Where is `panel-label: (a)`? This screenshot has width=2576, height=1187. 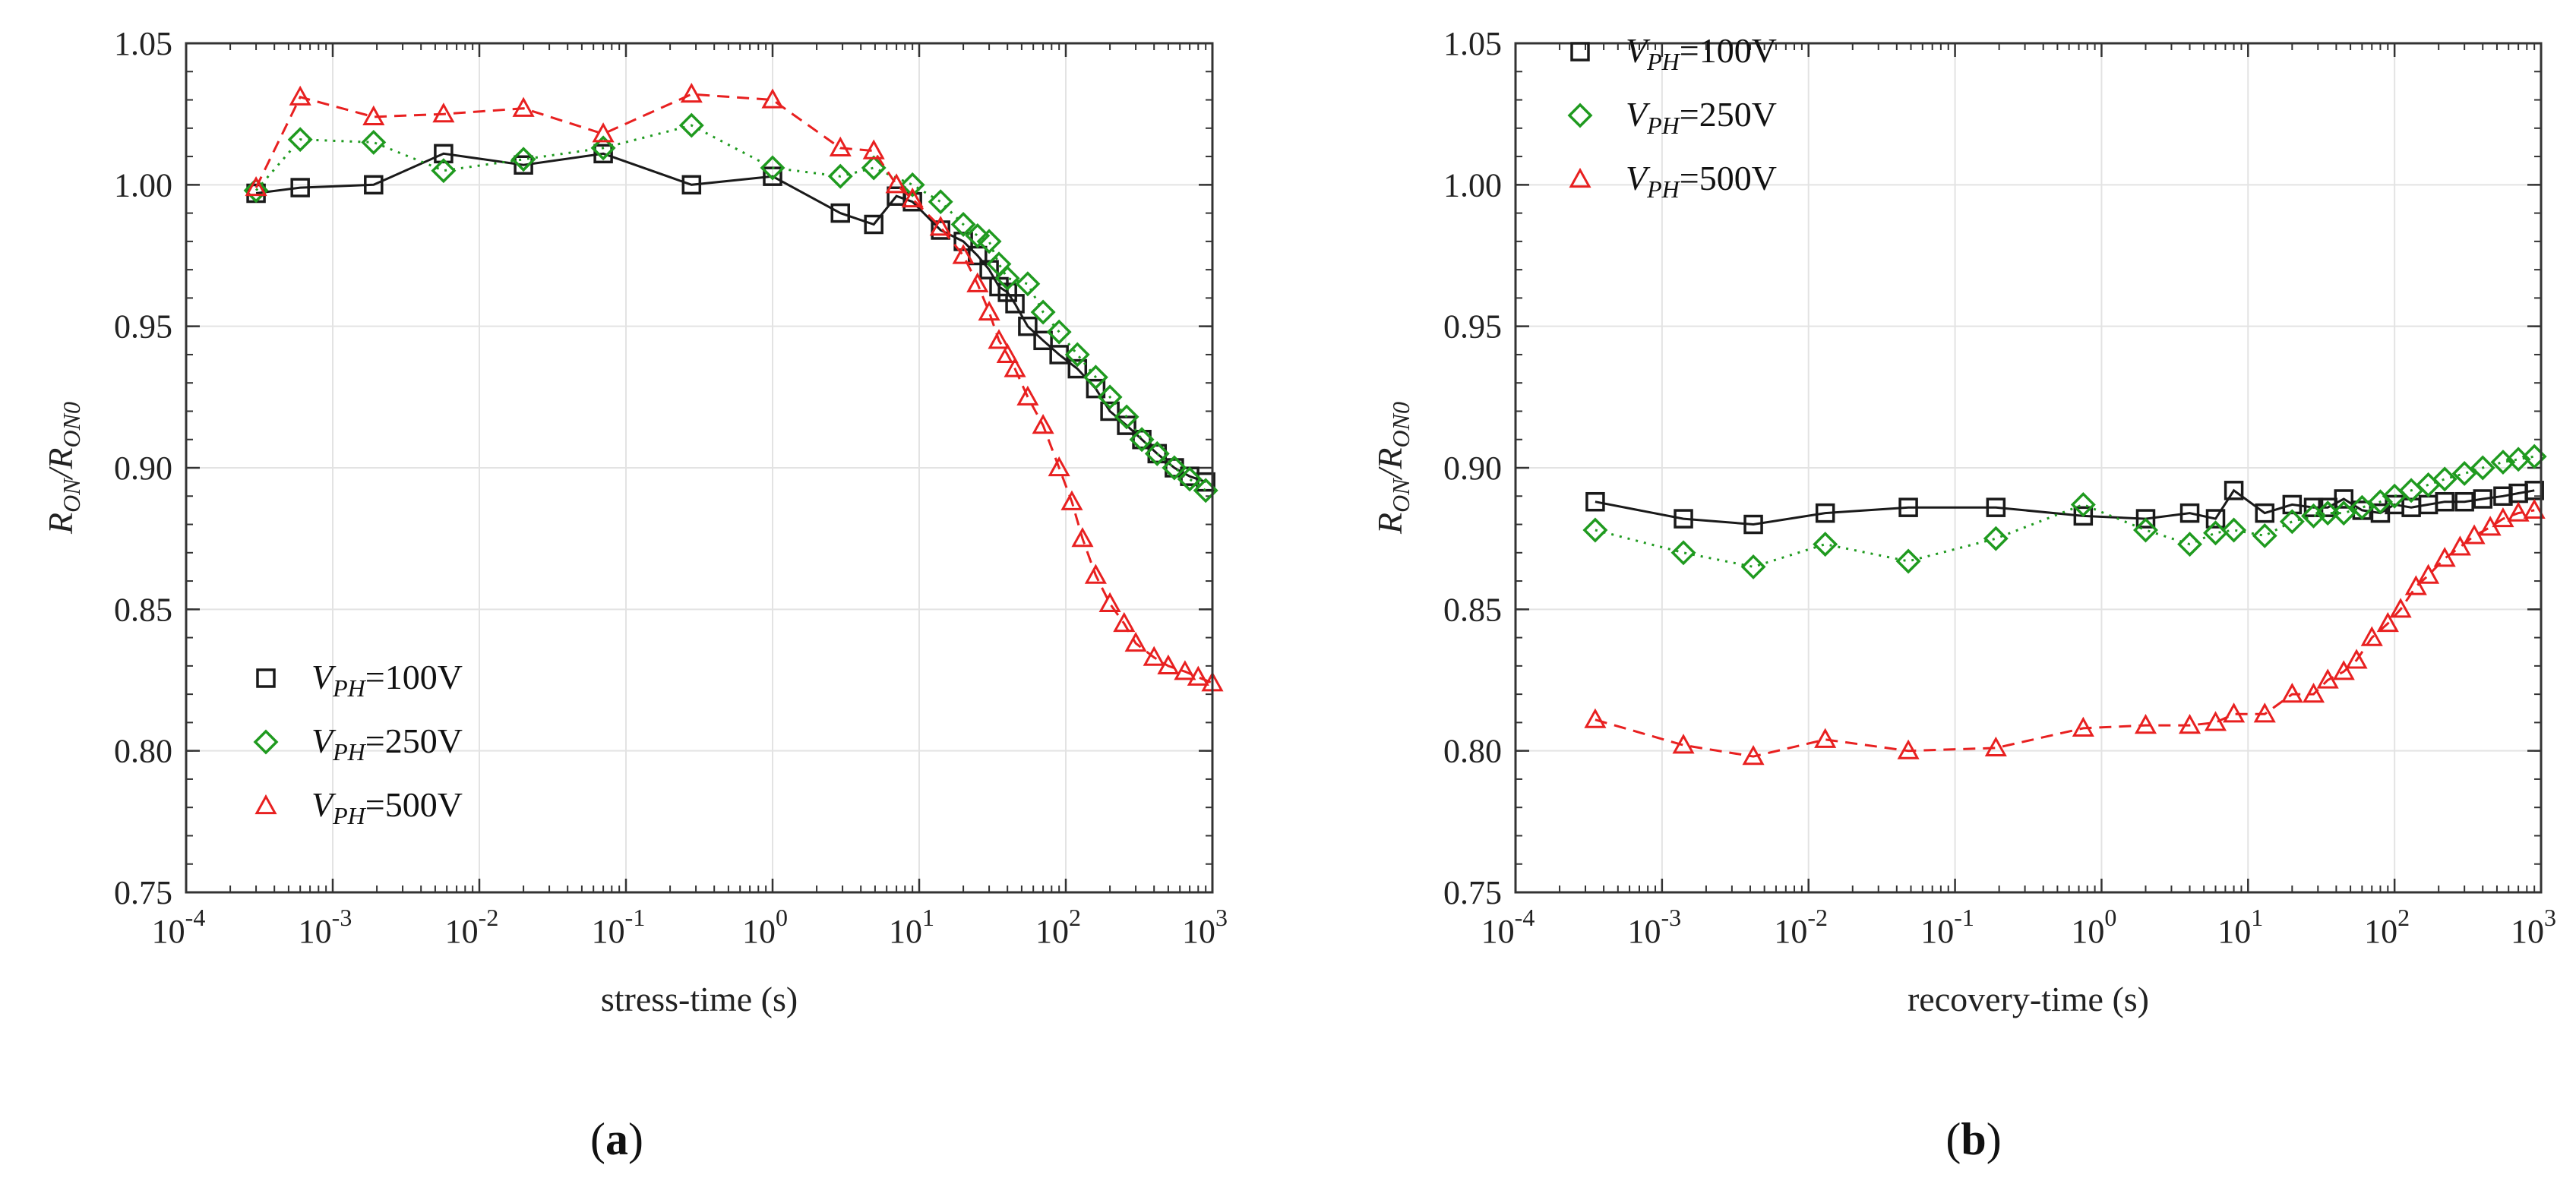
panel-label: (a) is located at coordinates (616, 1139).